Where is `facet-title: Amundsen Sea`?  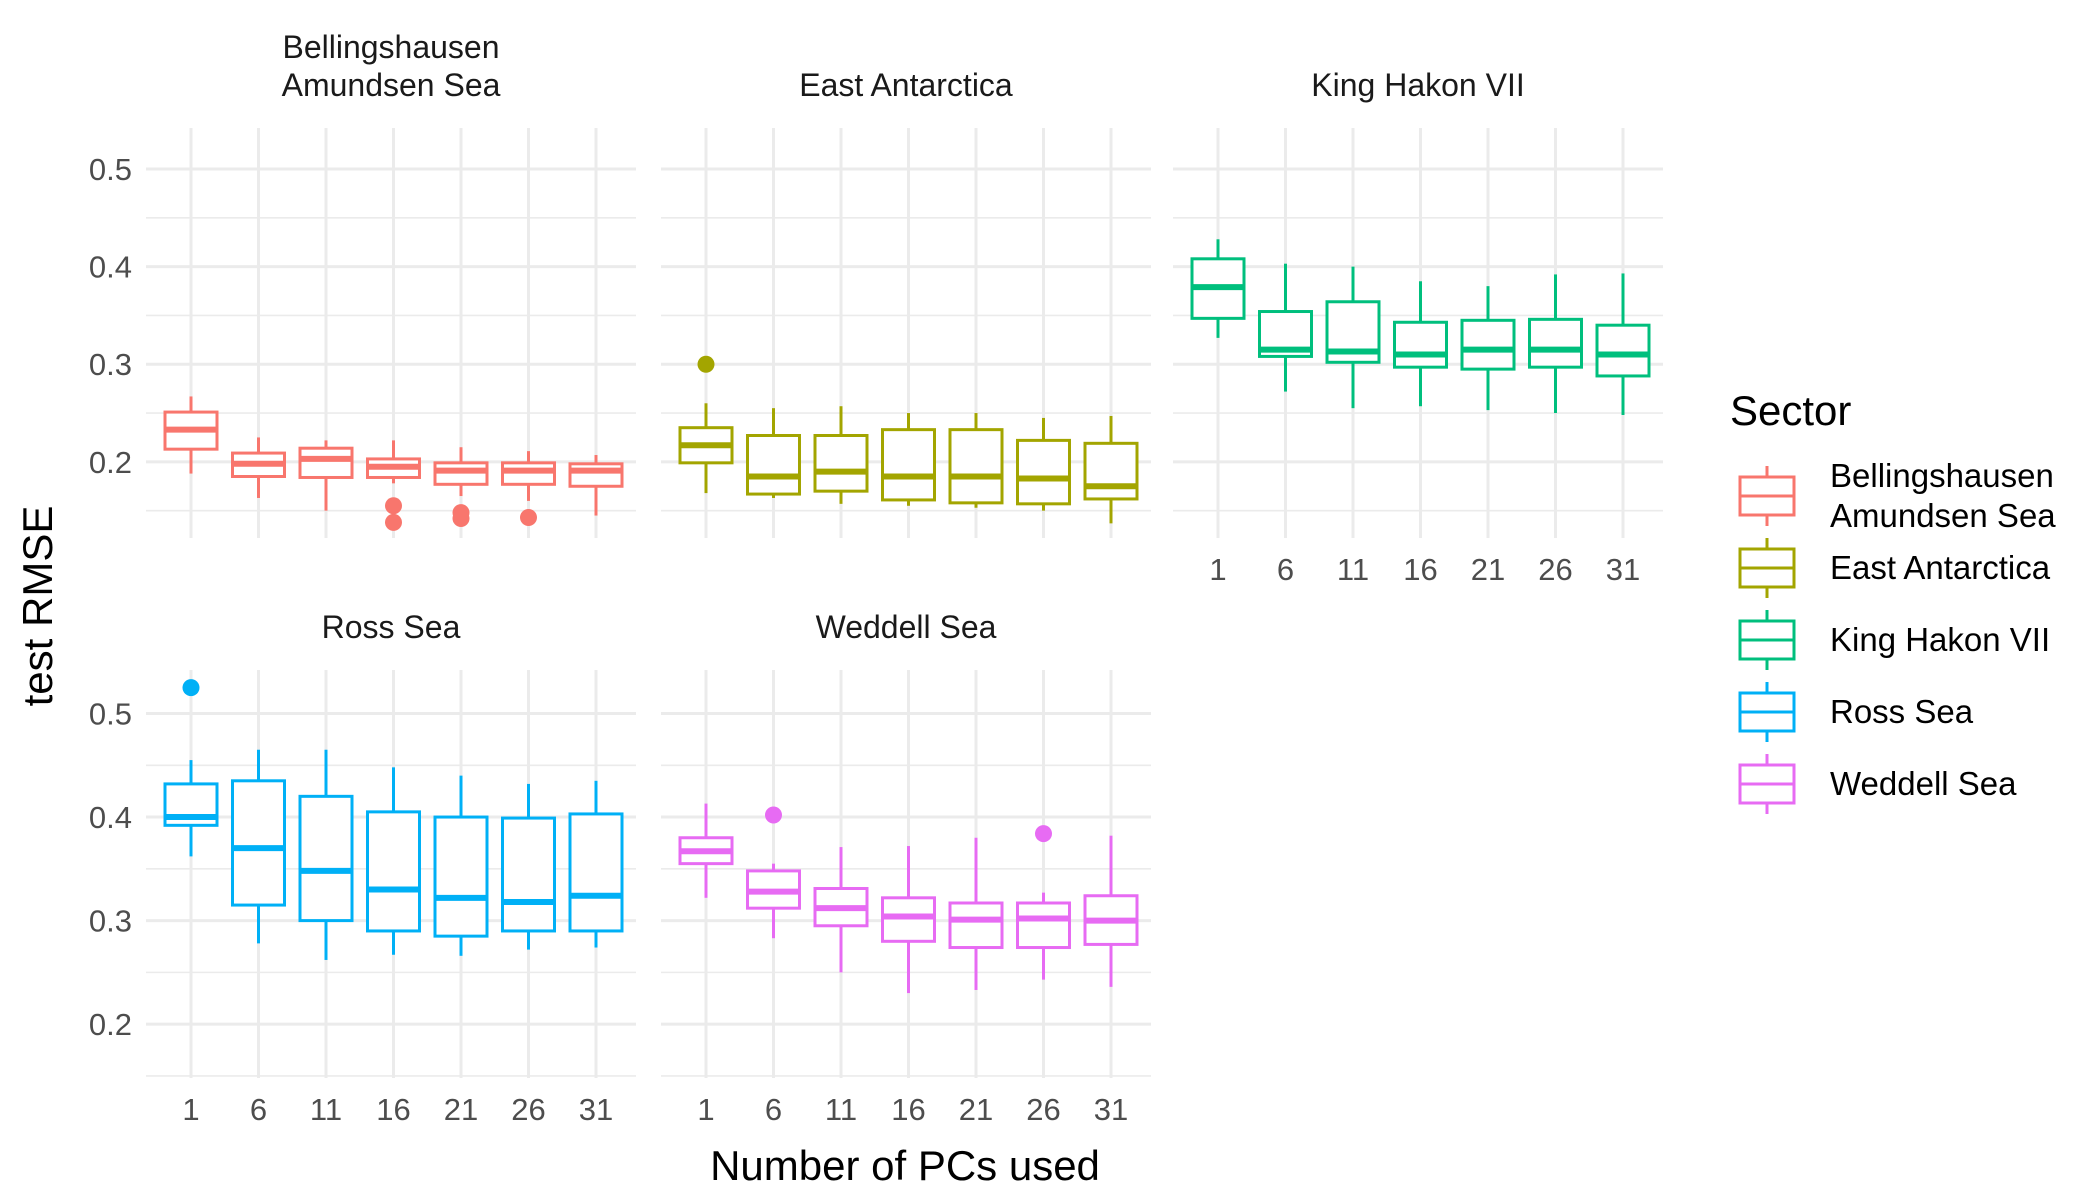
facet-title: Amundsen Sea is located at coordinates (391, 85).